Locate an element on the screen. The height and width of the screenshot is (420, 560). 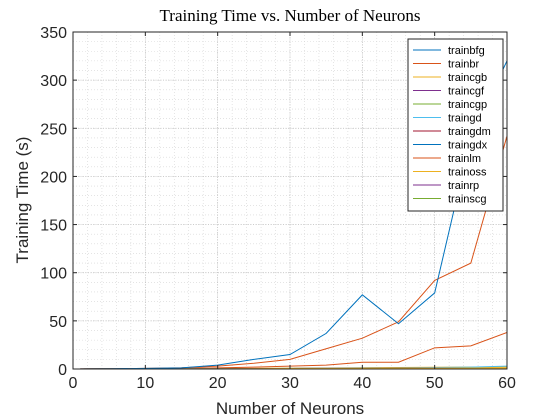
legend-label-trainlm: trainlm is located at coordinates (464, 159).